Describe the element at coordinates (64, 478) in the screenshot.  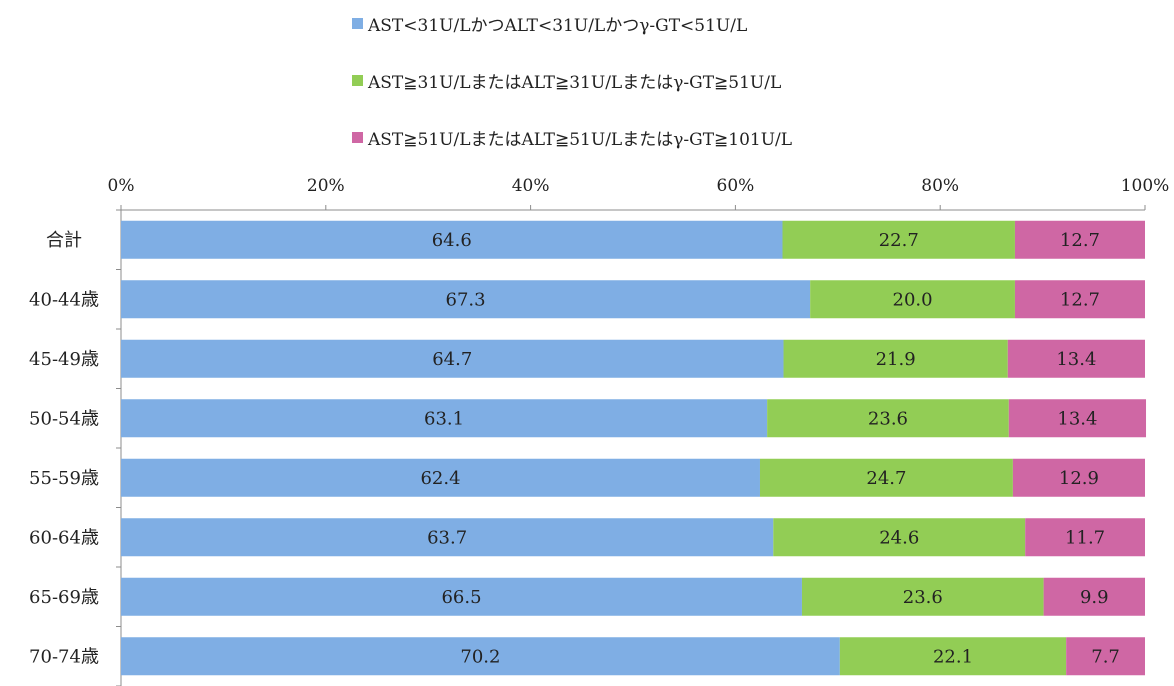
I see `category-label: 55-59歳` at that location.